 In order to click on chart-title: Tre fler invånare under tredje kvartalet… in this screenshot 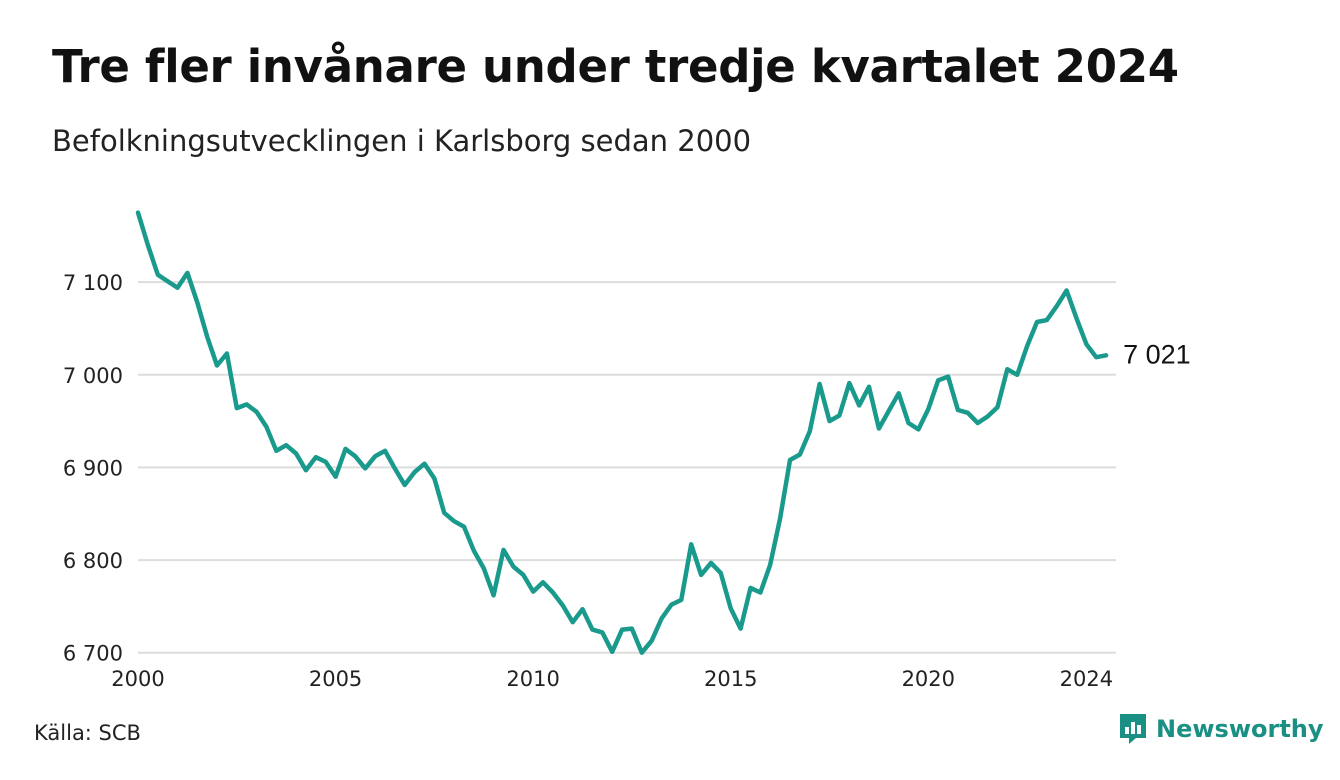, I will do `click(615, 66)`.